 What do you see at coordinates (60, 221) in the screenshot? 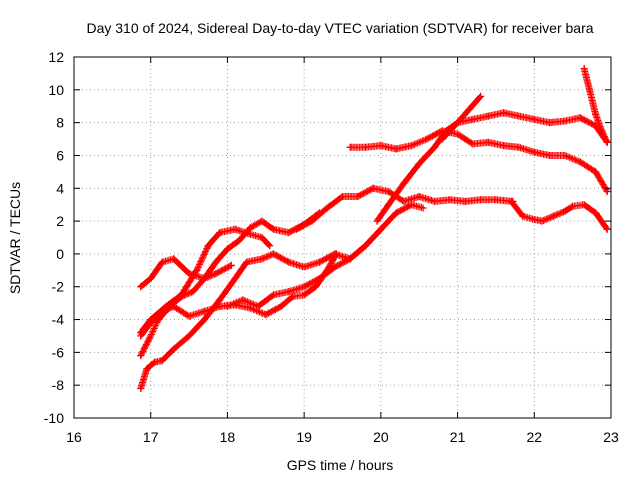
I see `y-tick-label: 2` at bounding box center [60, 221].